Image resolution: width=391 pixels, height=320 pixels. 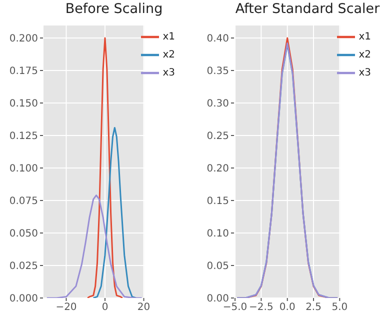 What do you see at coordinates (217, 169) in the screenshot?
I see `y-tick-label: 0.20` at bounding box center [217, 169].